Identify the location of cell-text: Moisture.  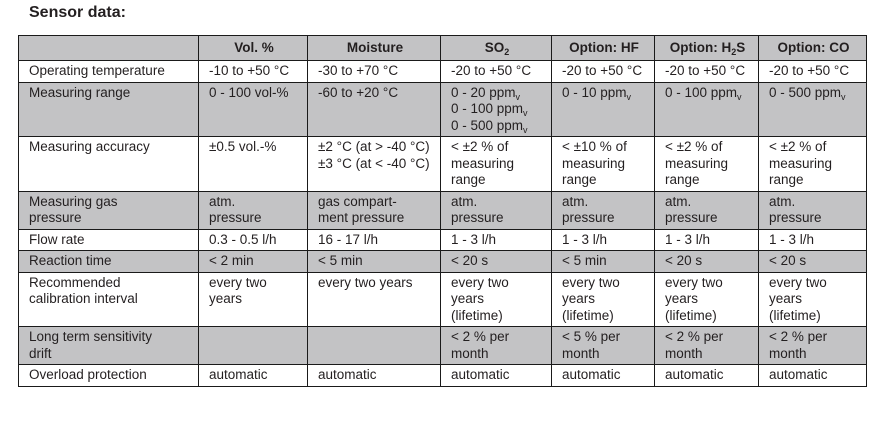
(375, 47).